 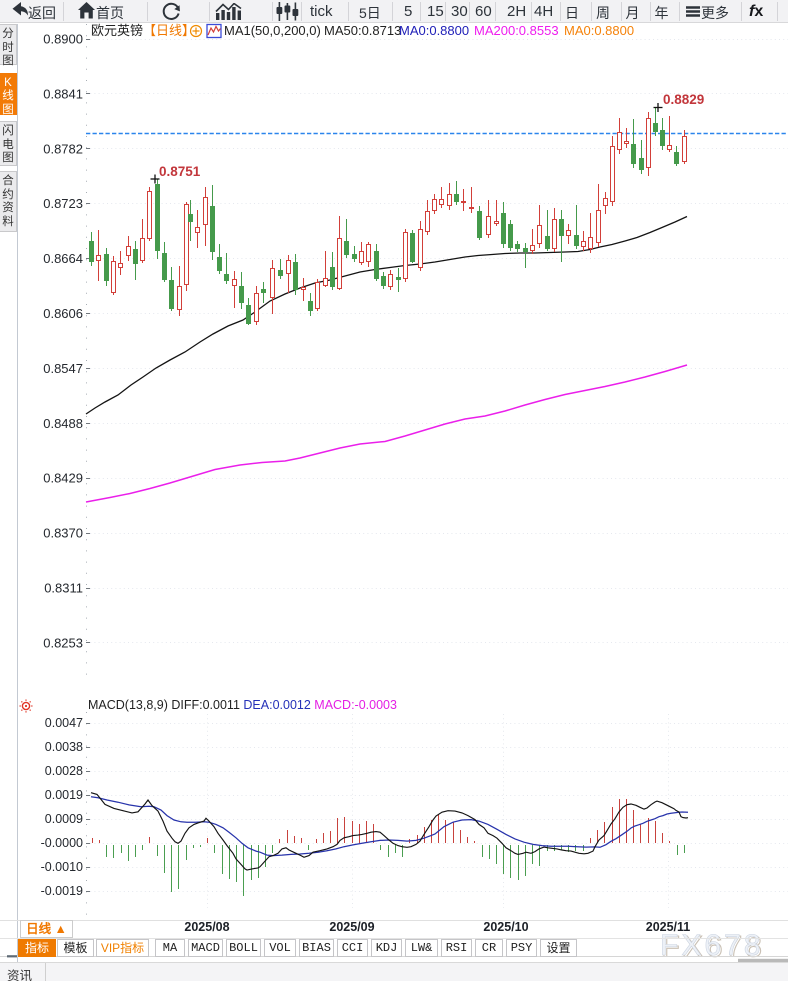 I want to click on svg-text: 0.0038, so click(x=64, y=747).